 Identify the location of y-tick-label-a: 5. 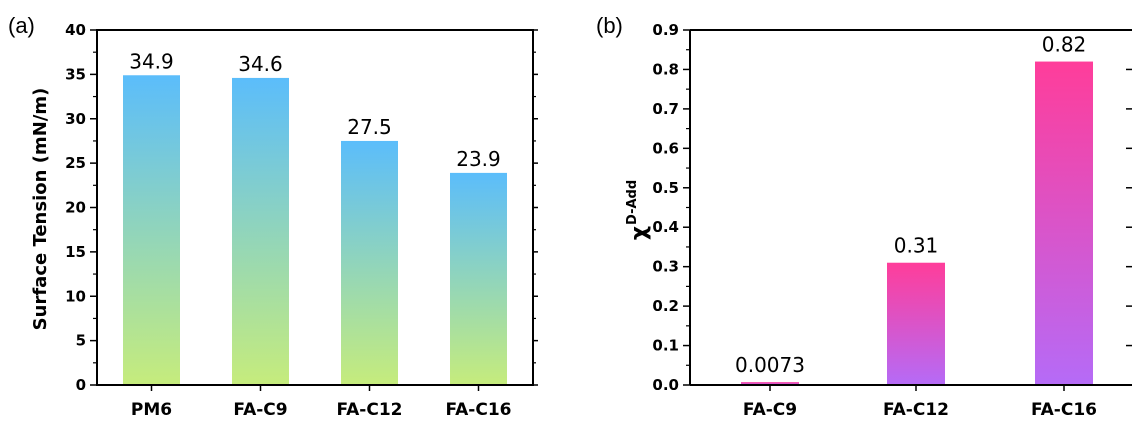
(81, 341).